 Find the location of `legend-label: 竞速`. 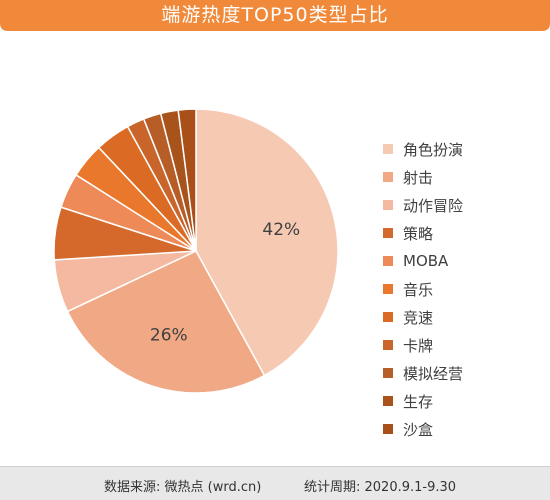

legend-label: 竞速 is located at coordinates (418, 317).